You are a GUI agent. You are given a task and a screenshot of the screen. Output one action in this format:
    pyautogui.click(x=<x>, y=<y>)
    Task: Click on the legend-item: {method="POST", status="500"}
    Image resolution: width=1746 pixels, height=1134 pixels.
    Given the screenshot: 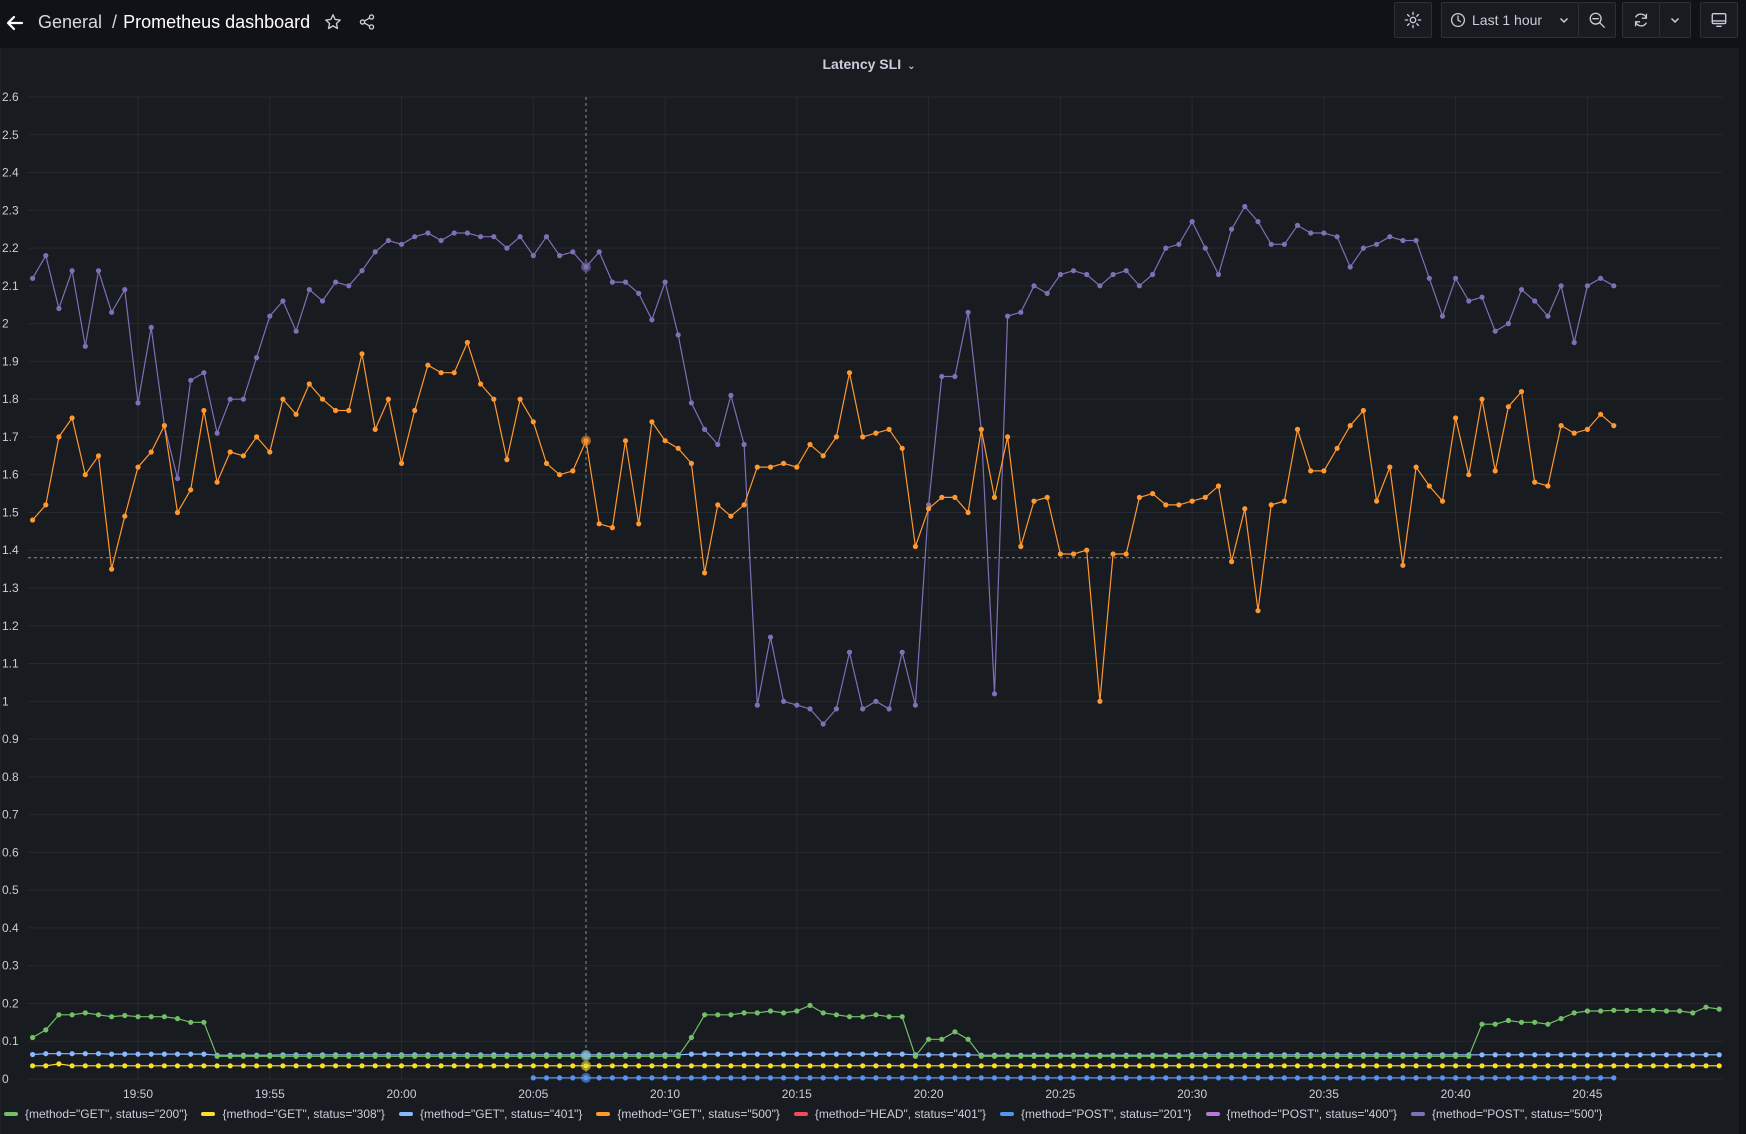 What is the action you would take?
    pyautogui.click(x=1506, y=1114)
    